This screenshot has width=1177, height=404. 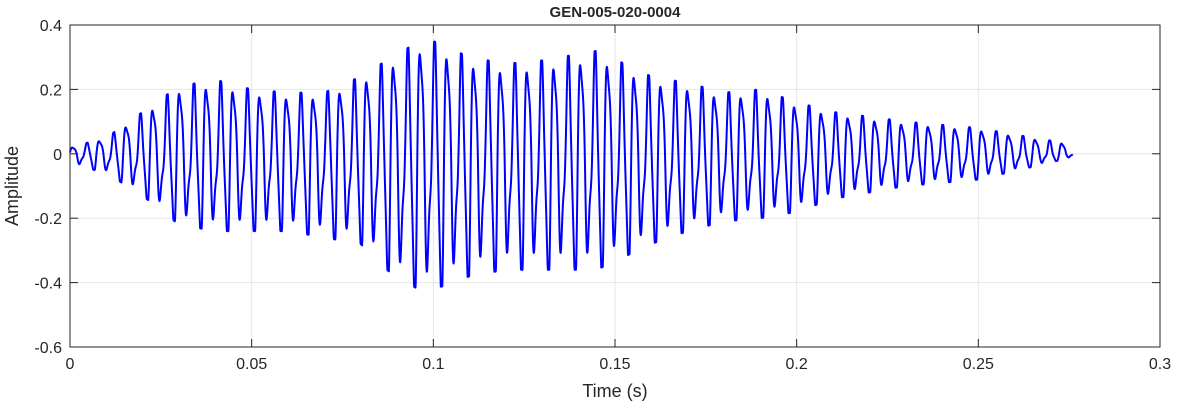 What do you see at coordinates (51, 90) in the screenshot?
I see `y-tick-label: 0.2` at bounding box center [51, 90].